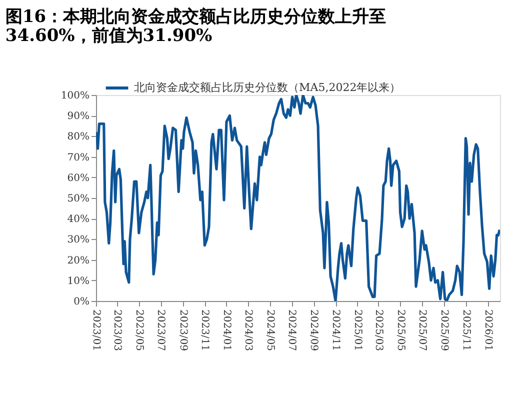  I want to click on x-tick-label: 2023/05, so click(138, 331).